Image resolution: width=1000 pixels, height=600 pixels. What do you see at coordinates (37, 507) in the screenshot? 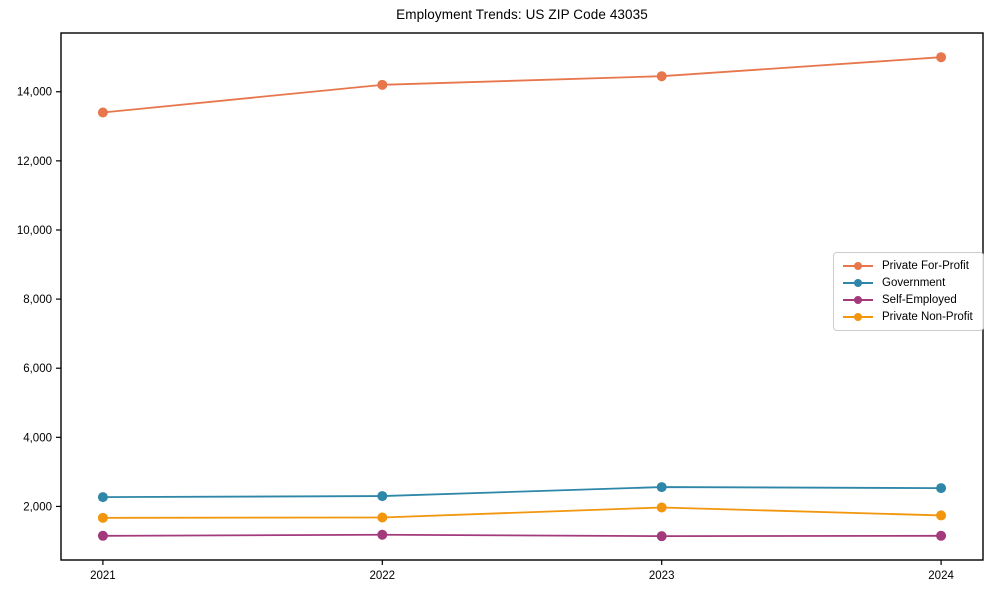
I see `y-tick-label: 2,000` at bounding box center [37, 507].